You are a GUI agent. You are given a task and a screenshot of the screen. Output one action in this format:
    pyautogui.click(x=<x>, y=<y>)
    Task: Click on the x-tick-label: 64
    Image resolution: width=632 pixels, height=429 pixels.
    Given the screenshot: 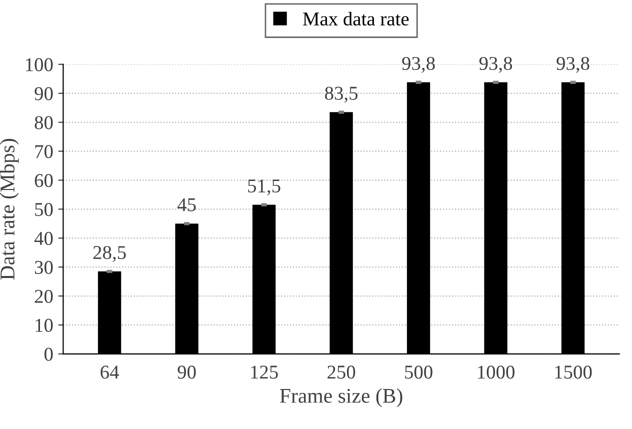 What is the action you would take?
    pyautogui.click(x=109, y=372)
    